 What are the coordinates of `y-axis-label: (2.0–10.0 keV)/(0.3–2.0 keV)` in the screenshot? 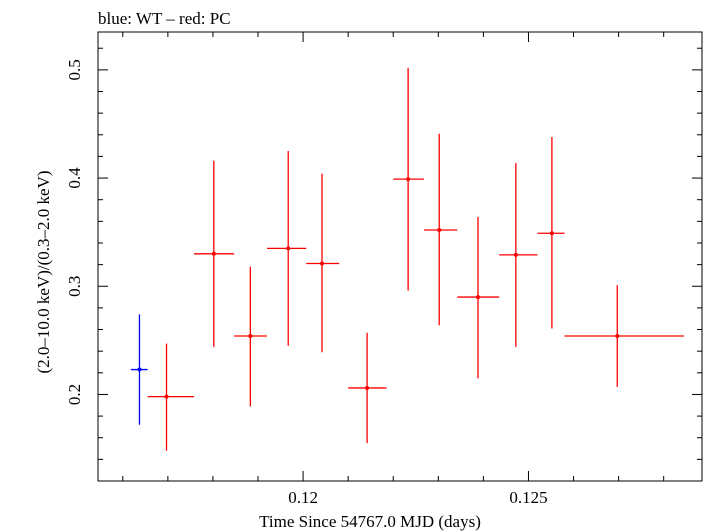 It's located at (43, 271).